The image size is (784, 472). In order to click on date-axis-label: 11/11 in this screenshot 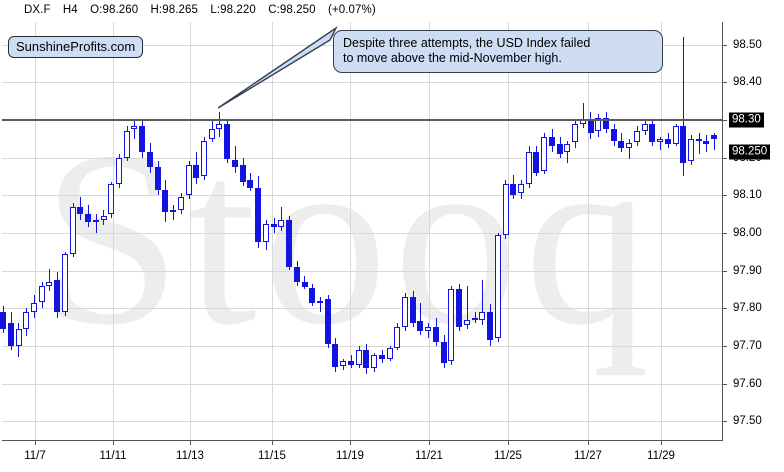, I will do `click(113, 456)`.